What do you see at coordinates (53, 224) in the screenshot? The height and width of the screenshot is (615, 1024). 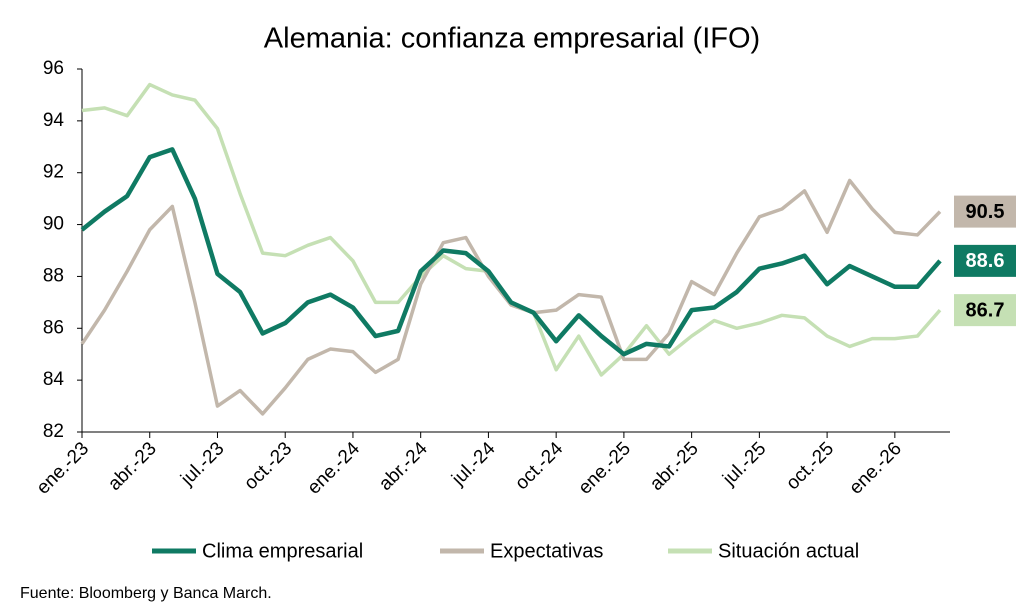 I see `y-tick-label: 90` at bounding box center [53, 224].